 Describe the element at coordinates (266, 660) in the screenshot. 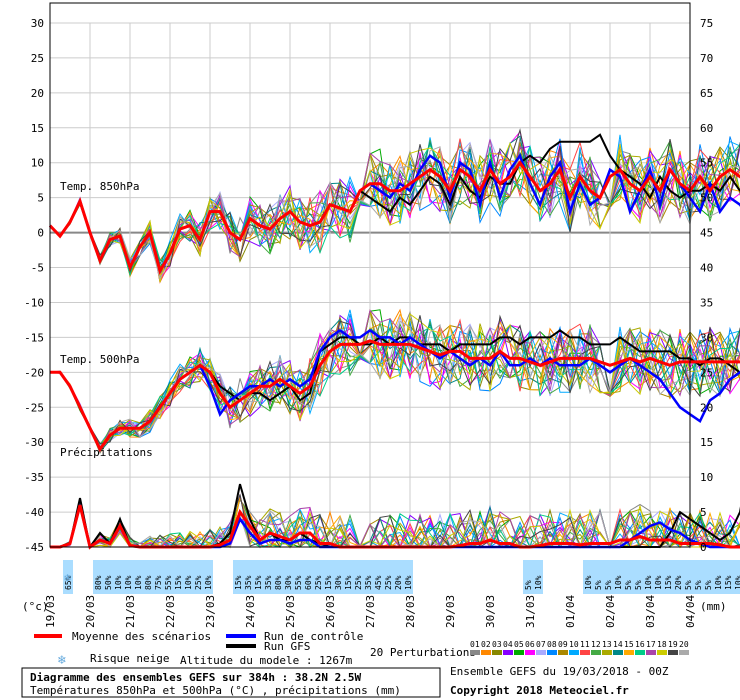

I see `legend-altitude: Altitude du modele : 1267m` at that location.